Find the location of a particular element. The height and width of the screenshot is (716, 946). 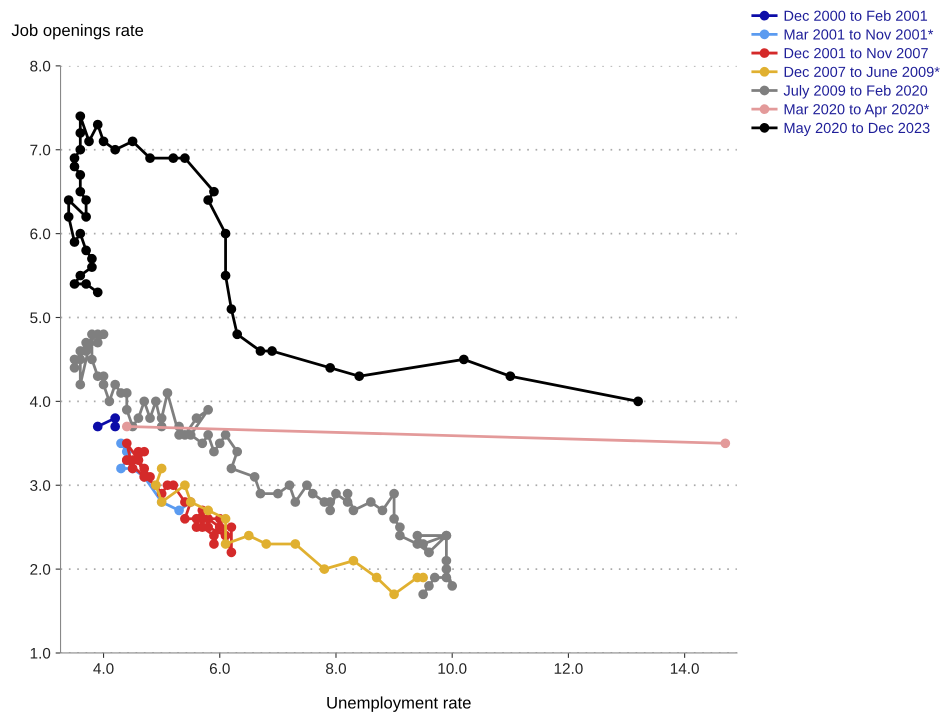

y-tick-label: 5.0 is located at coordinates (40, 318).